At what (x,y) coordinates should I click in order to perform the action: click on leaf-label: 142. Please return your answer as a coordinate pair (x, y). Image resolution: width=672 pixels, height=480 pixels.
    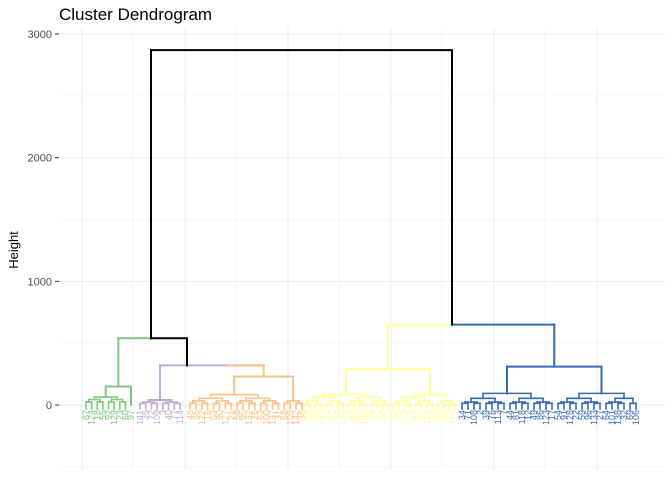
    Looking at the image, I should click on (296, 417).